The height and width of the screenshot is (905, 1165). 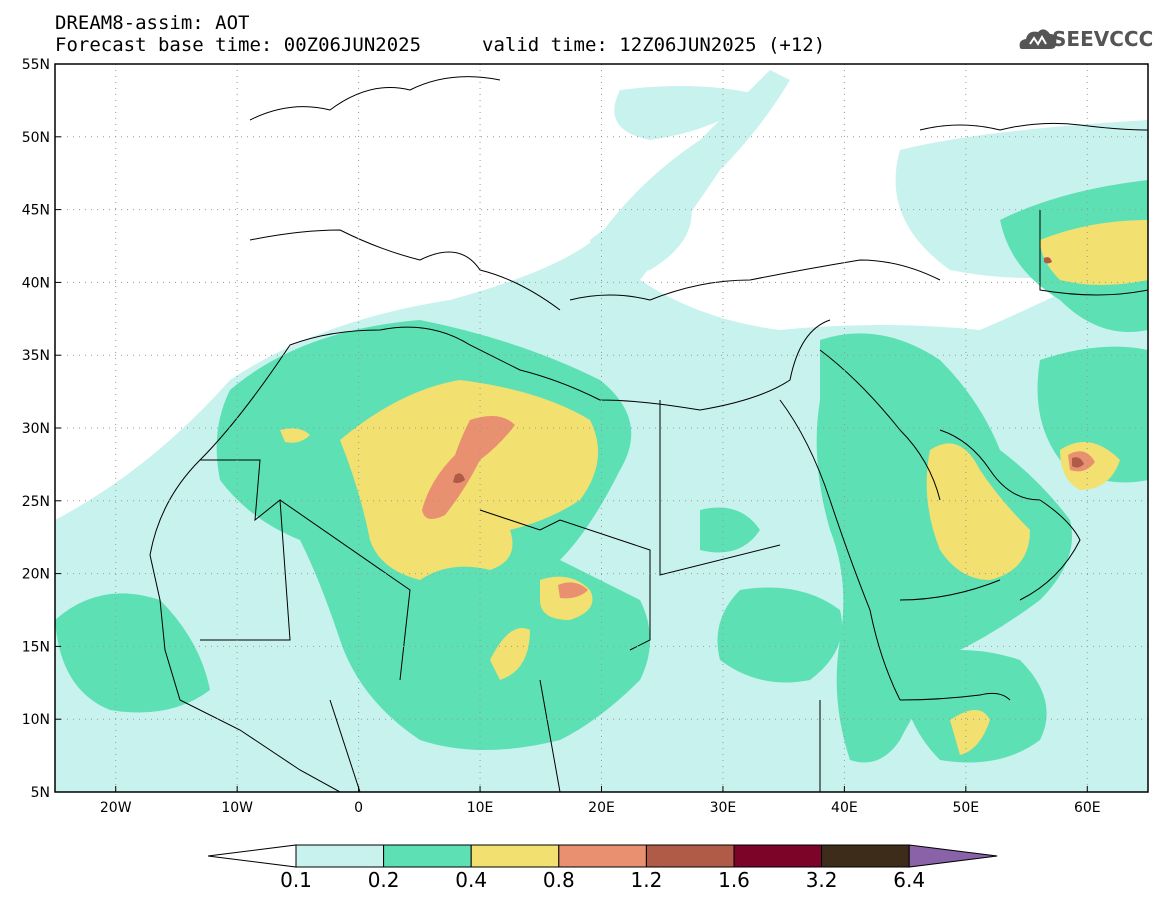 I want to click on aot-level-1.2, so click(x=768, y=370).